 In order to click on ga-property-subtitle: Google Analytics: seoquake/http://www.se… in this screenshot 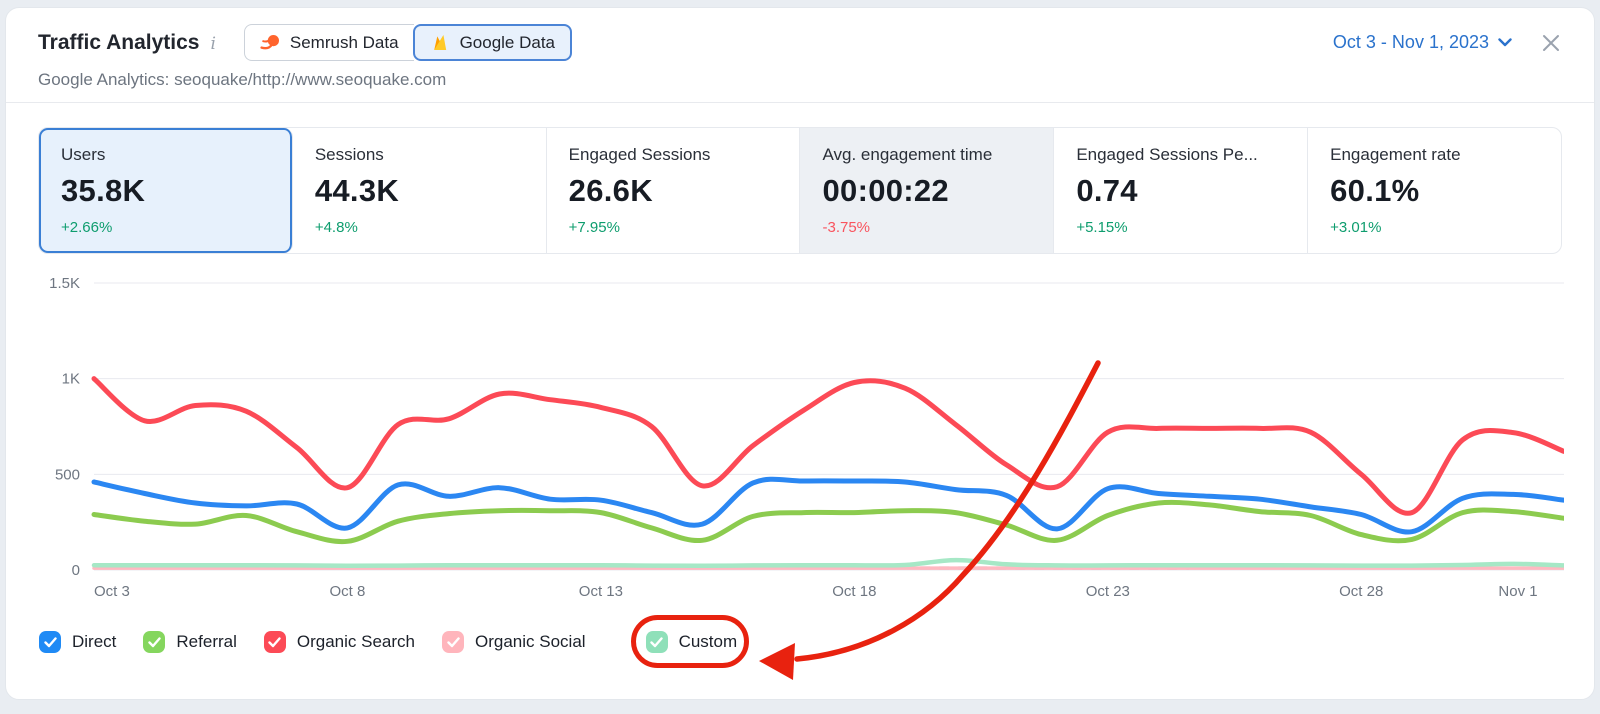, I will do `click(242, 79)`.